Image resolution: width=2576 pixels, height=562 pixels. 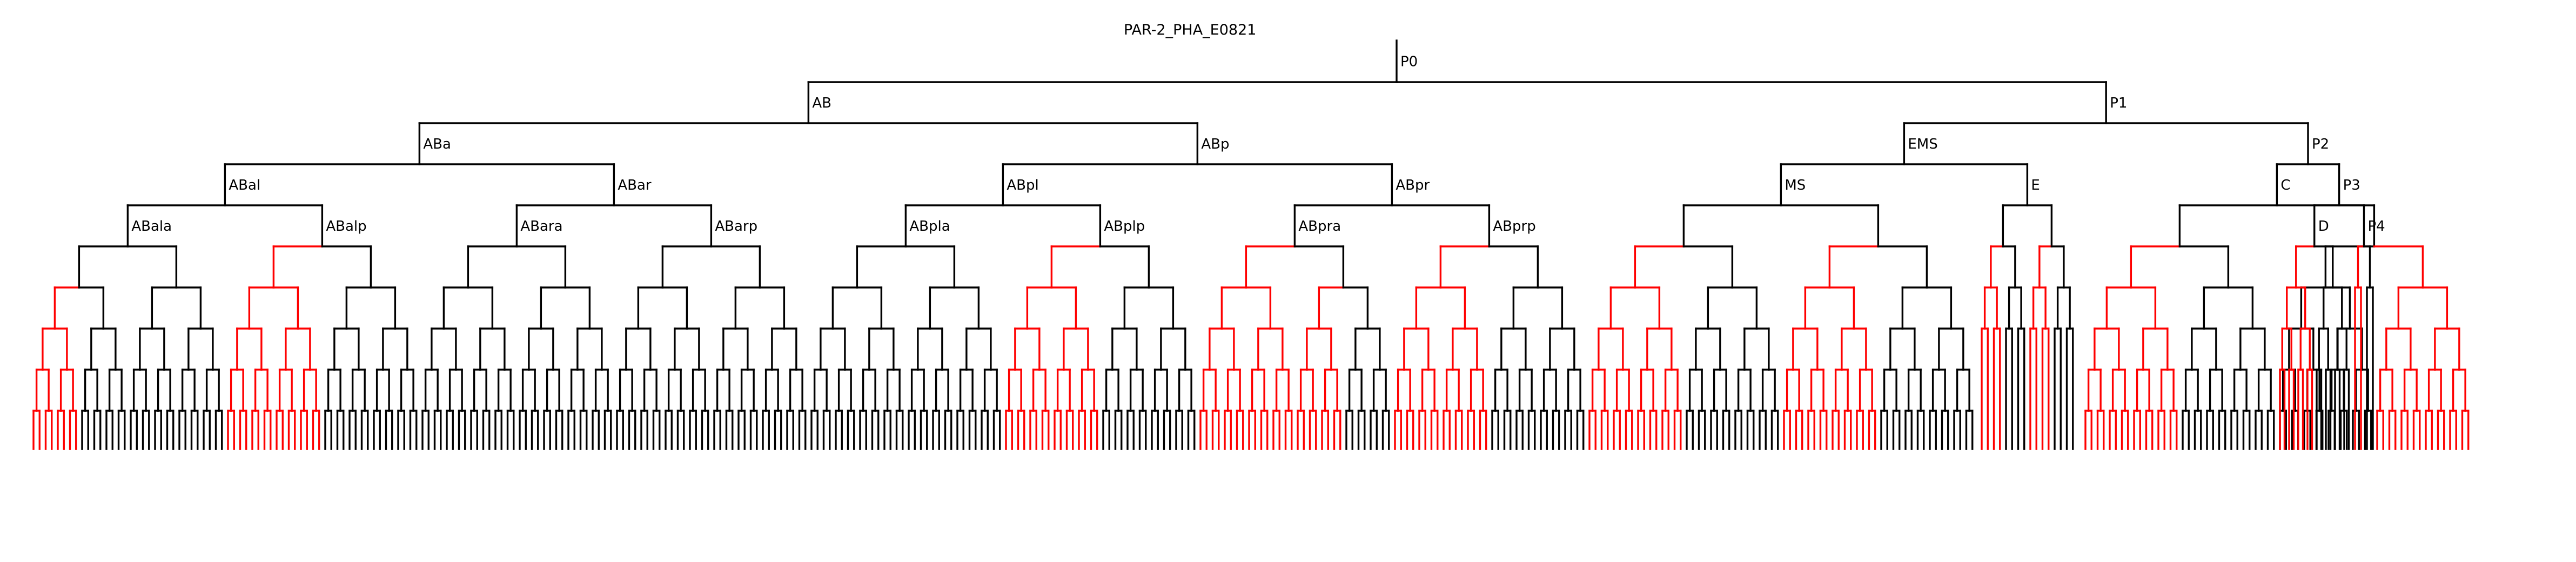 I want to click on node-label-P4: P4, so click(x=2376, y=226).